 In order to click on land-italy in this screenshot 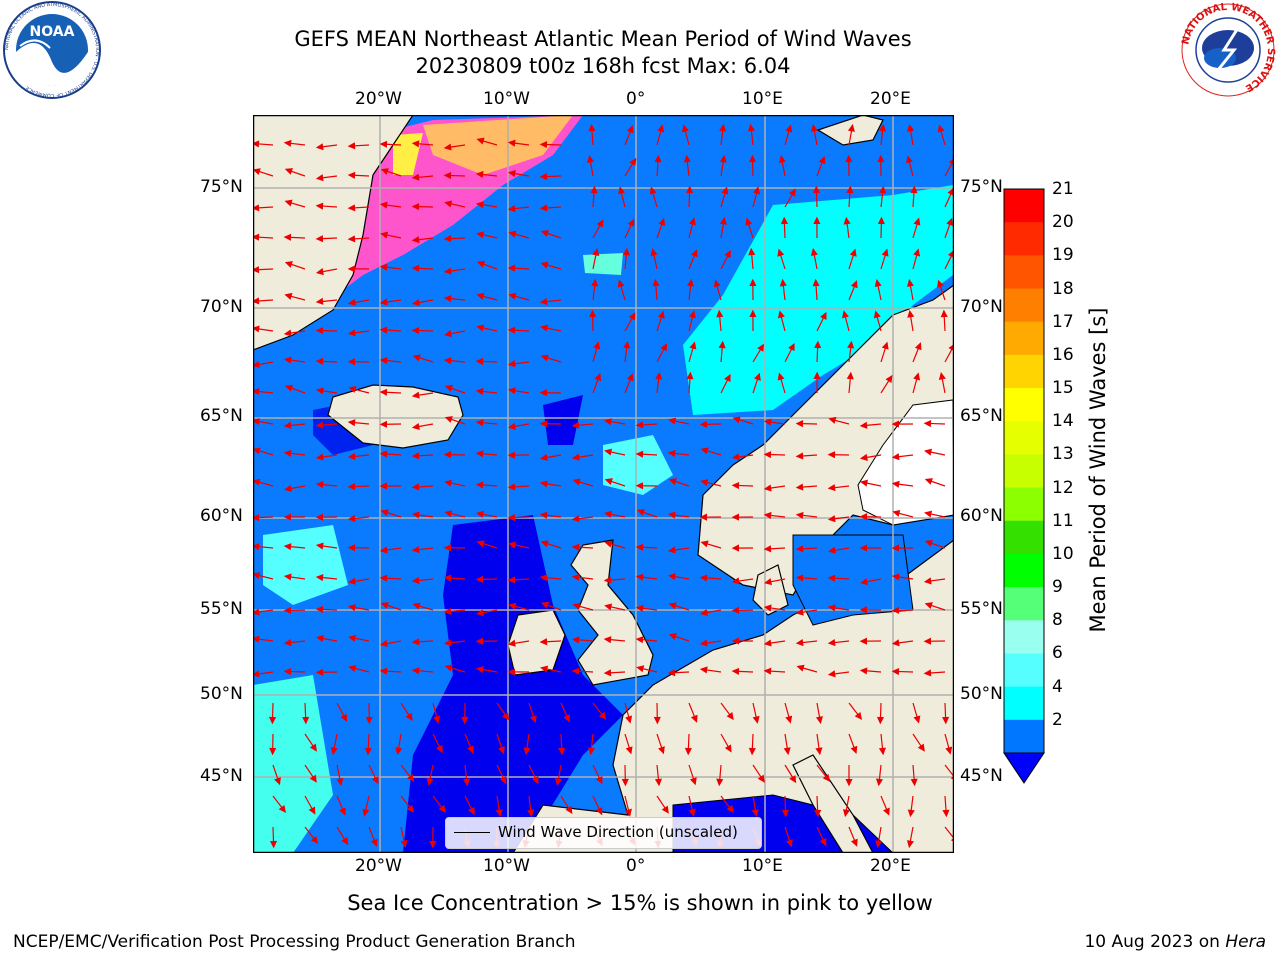, I will do `click(833, 803)`.